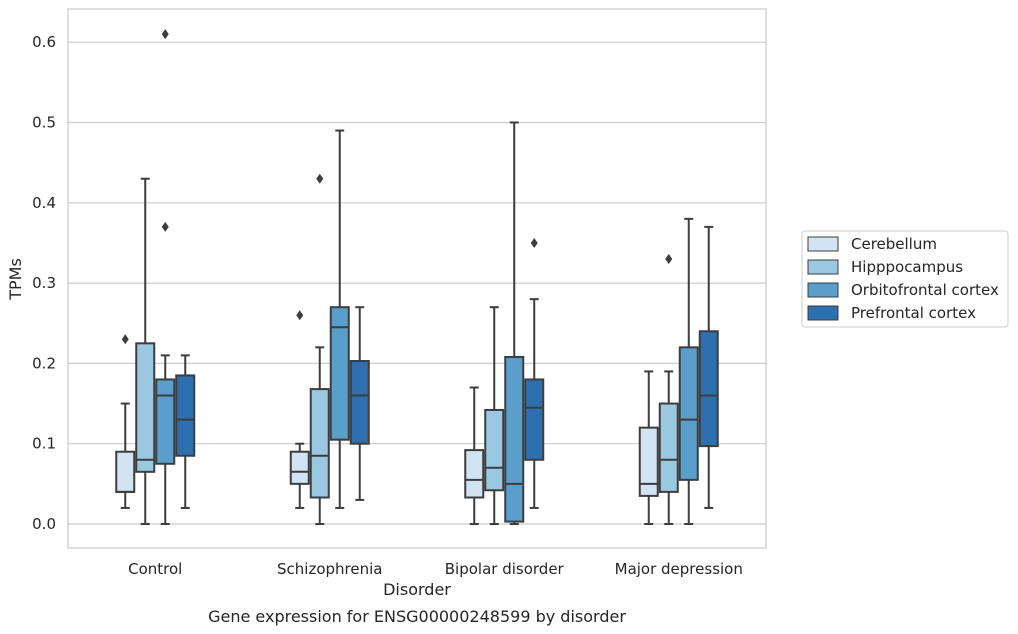  Describe the element at coordinates (44, 363) in the screenshot. I see `y-tick-label: 0.2` at that location.